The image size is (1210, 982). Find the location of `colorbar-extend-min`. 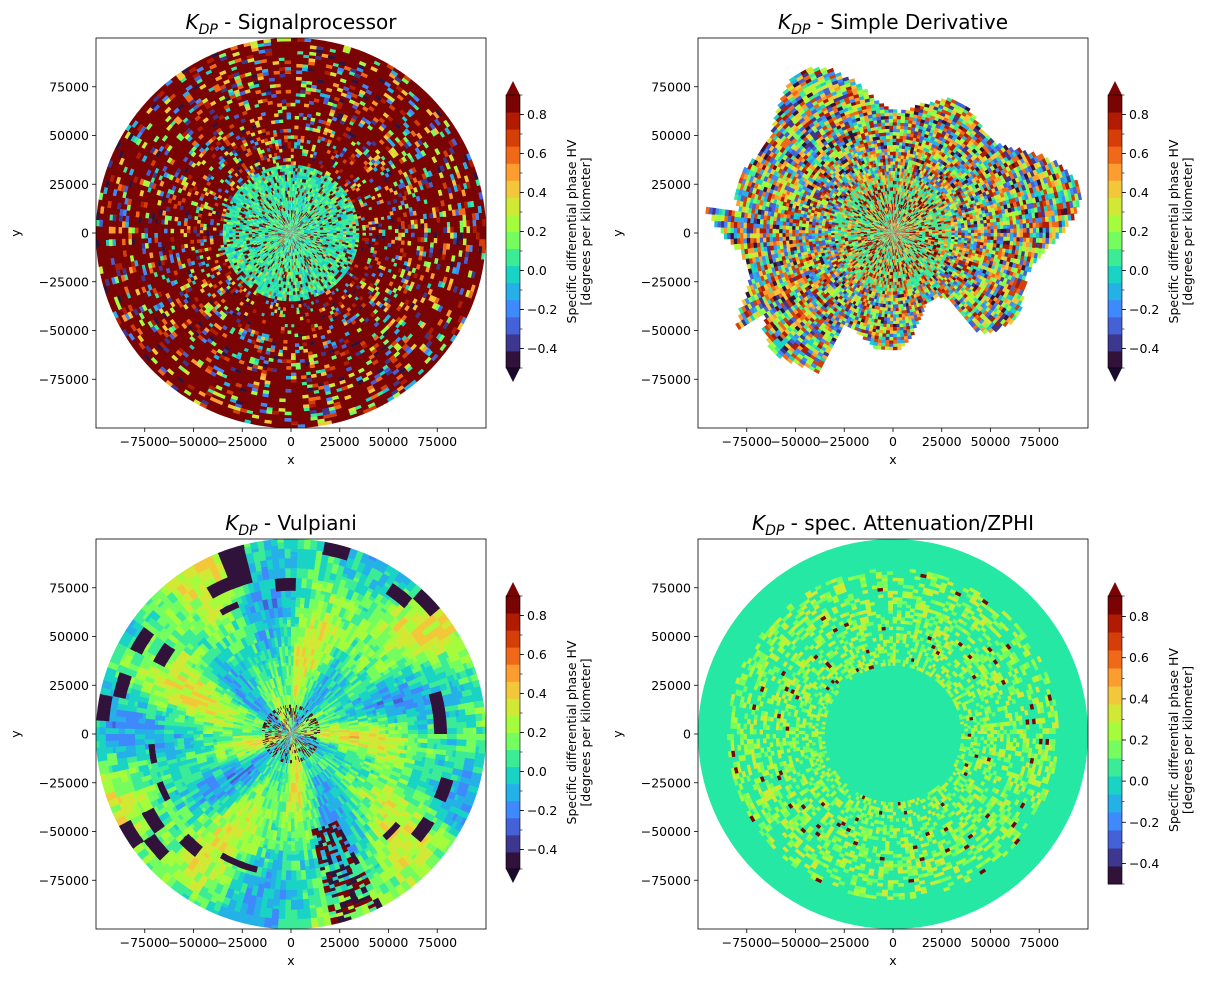

colorbar-extend-min is located at coordinates (513, 876).